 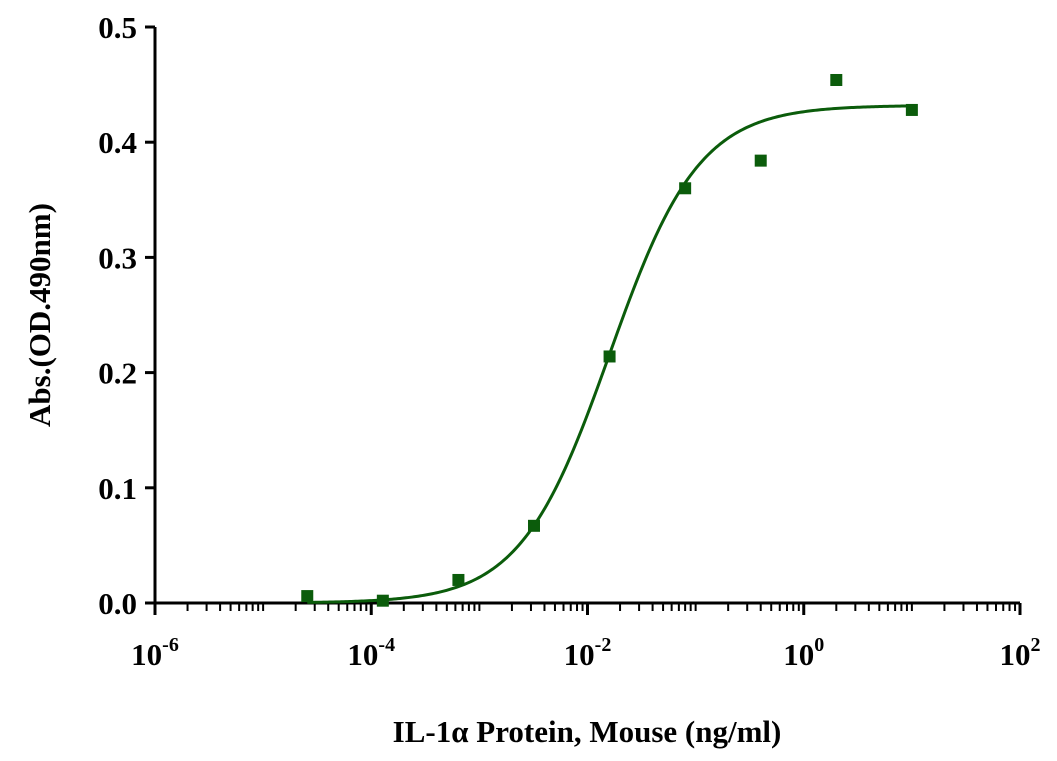 What do you see at coordinates (117, 315) in the screenshot?
I see `y-tick-labels: 0.0 0.1 0.2 0.3 0.4 0.5` at bounding box center [117, 315].